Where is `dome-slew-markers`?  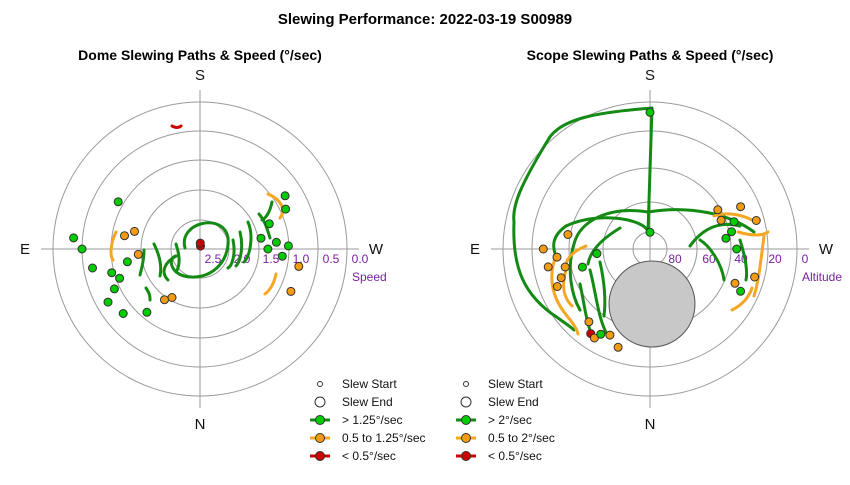
dome-slew-markers is located at coordinates (186, 254).